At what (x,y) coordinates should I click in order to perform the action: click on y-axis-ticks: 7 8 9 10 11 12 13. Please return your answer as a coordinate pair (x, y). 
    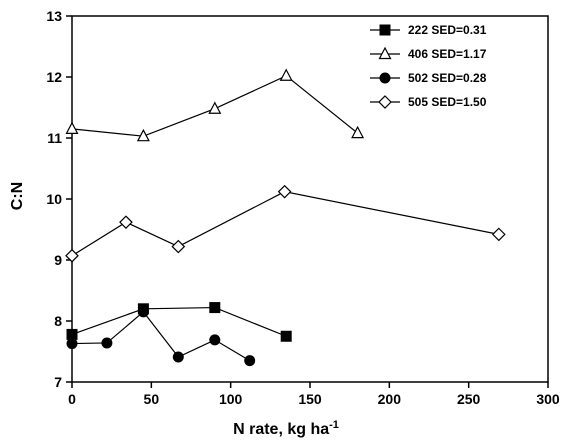
    Looking at the image, I should click on (59, 199).